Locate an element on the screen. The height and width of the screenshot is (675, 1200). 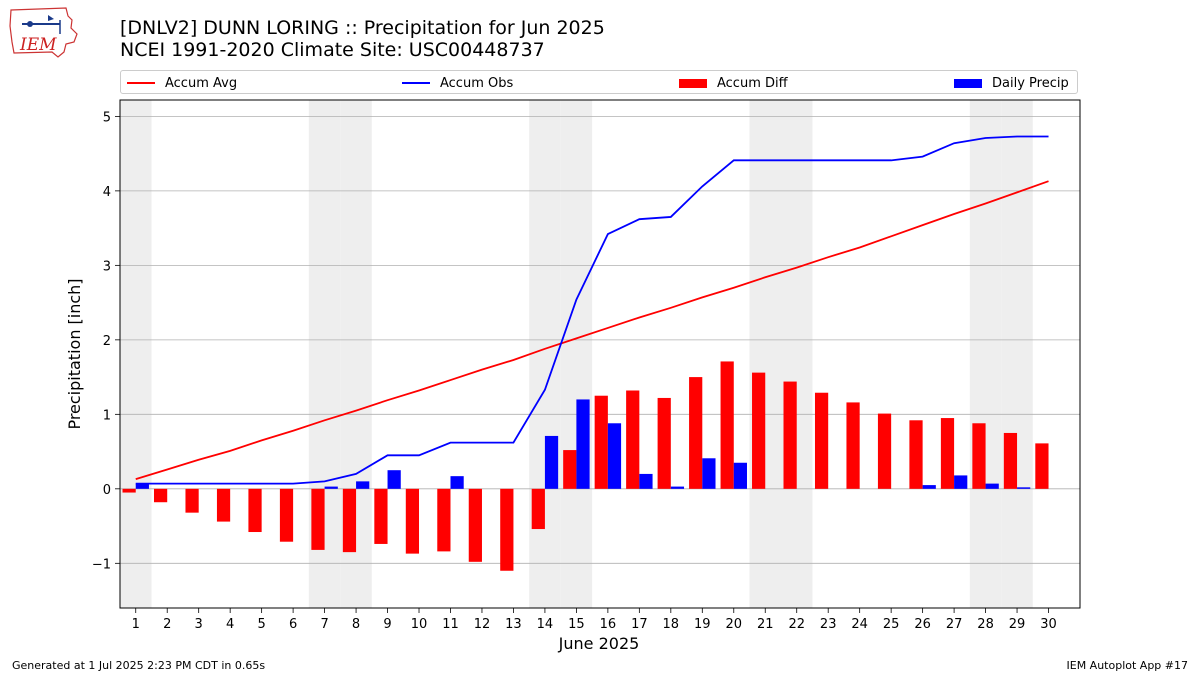
x-tick-label: 27 is located at coordinates (954, 624).